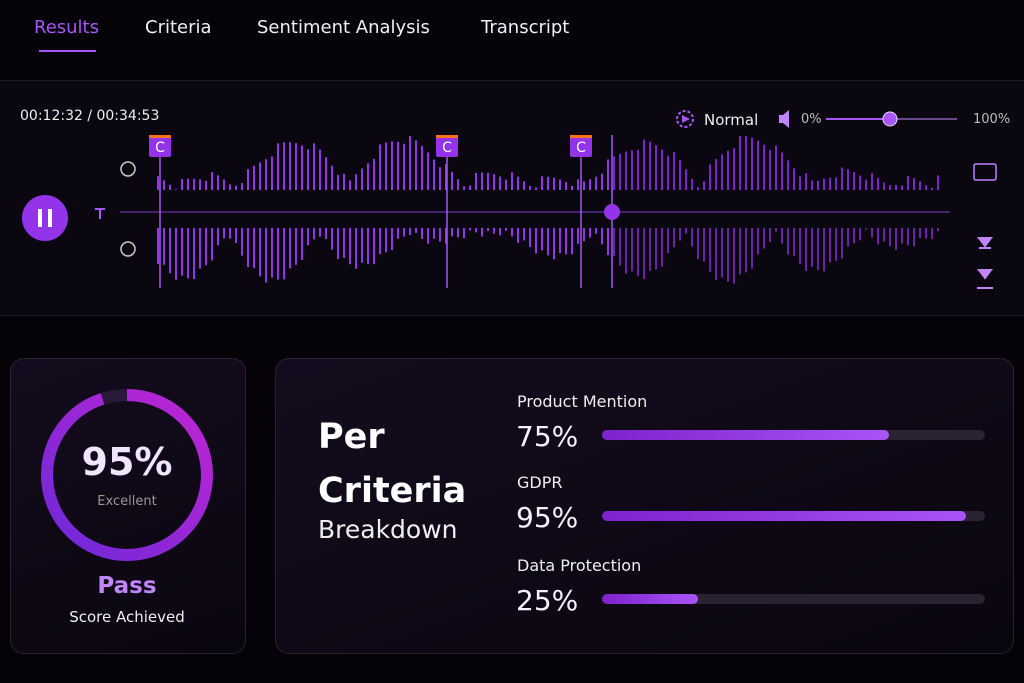 Image resolution: width=1024 pixels, height=683 pixels. I want to click on criterion-name: Data Protection, so click(579, 565).